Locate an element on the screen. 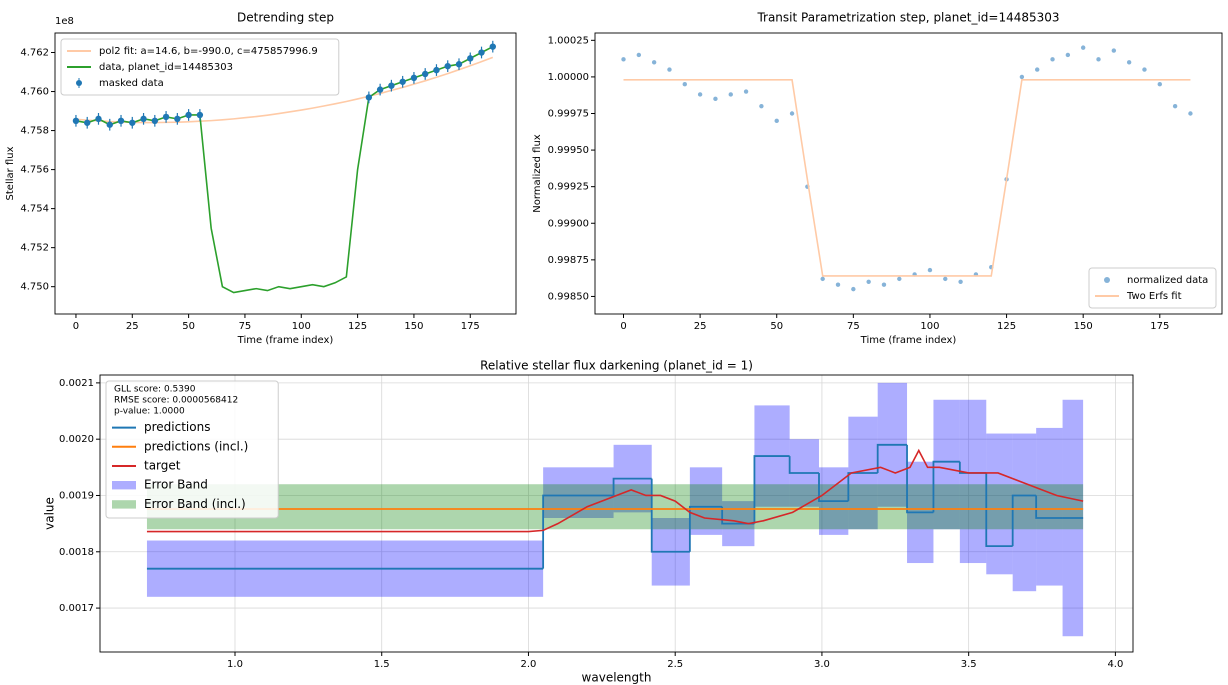 The image size is (1228, 685). y-tick-label: 4.758 is located at coordinates (34, 131).